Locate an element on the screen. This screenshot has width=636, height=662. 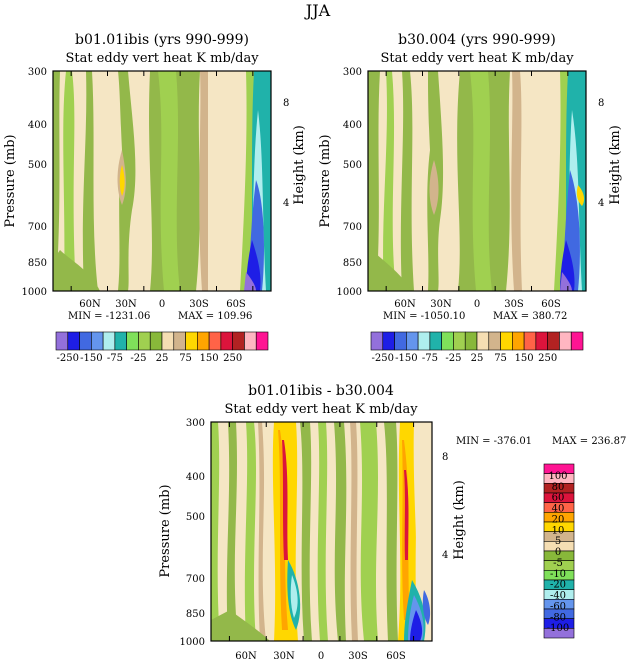
panel-1-title: b01.01ibis (yrs 990-999) is located at coordinates (162, 40).